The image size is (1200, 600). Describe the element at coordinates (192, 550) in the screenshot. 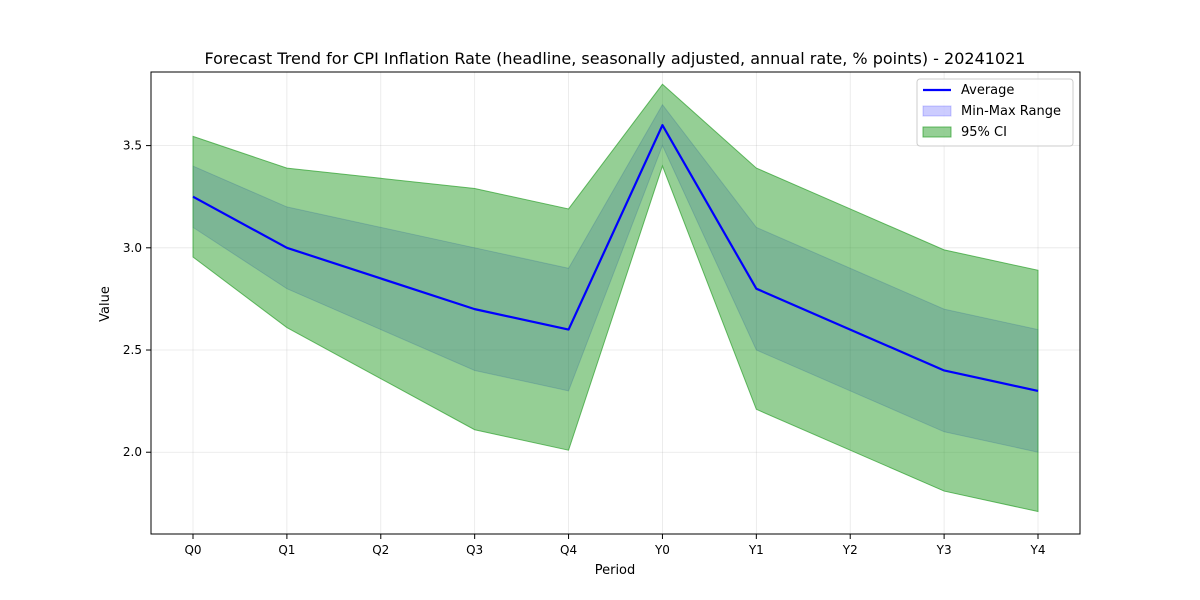

I see `x-tick-label: Q0` at that location.